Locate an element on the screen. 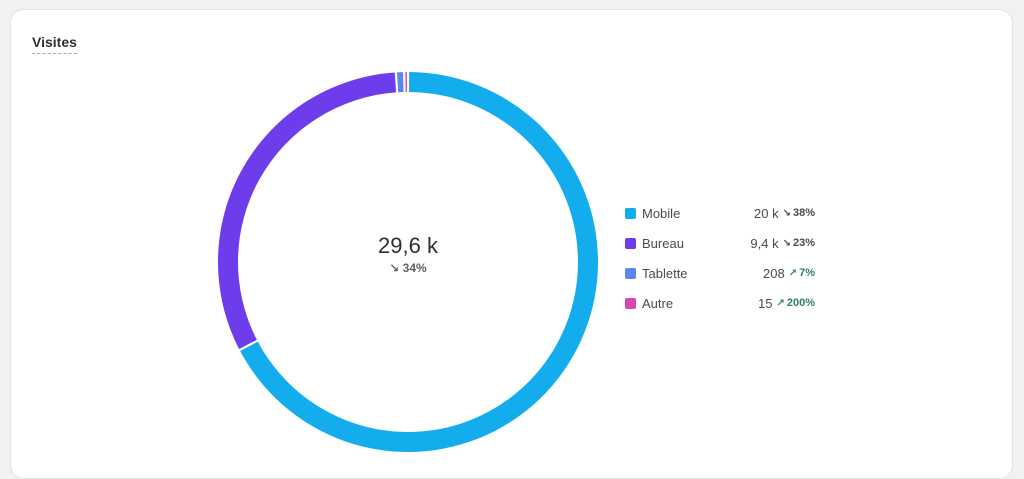 The width and height of the screenshot is (1024, 479). legend-value: 20 k is located at coordinates (766, 213).